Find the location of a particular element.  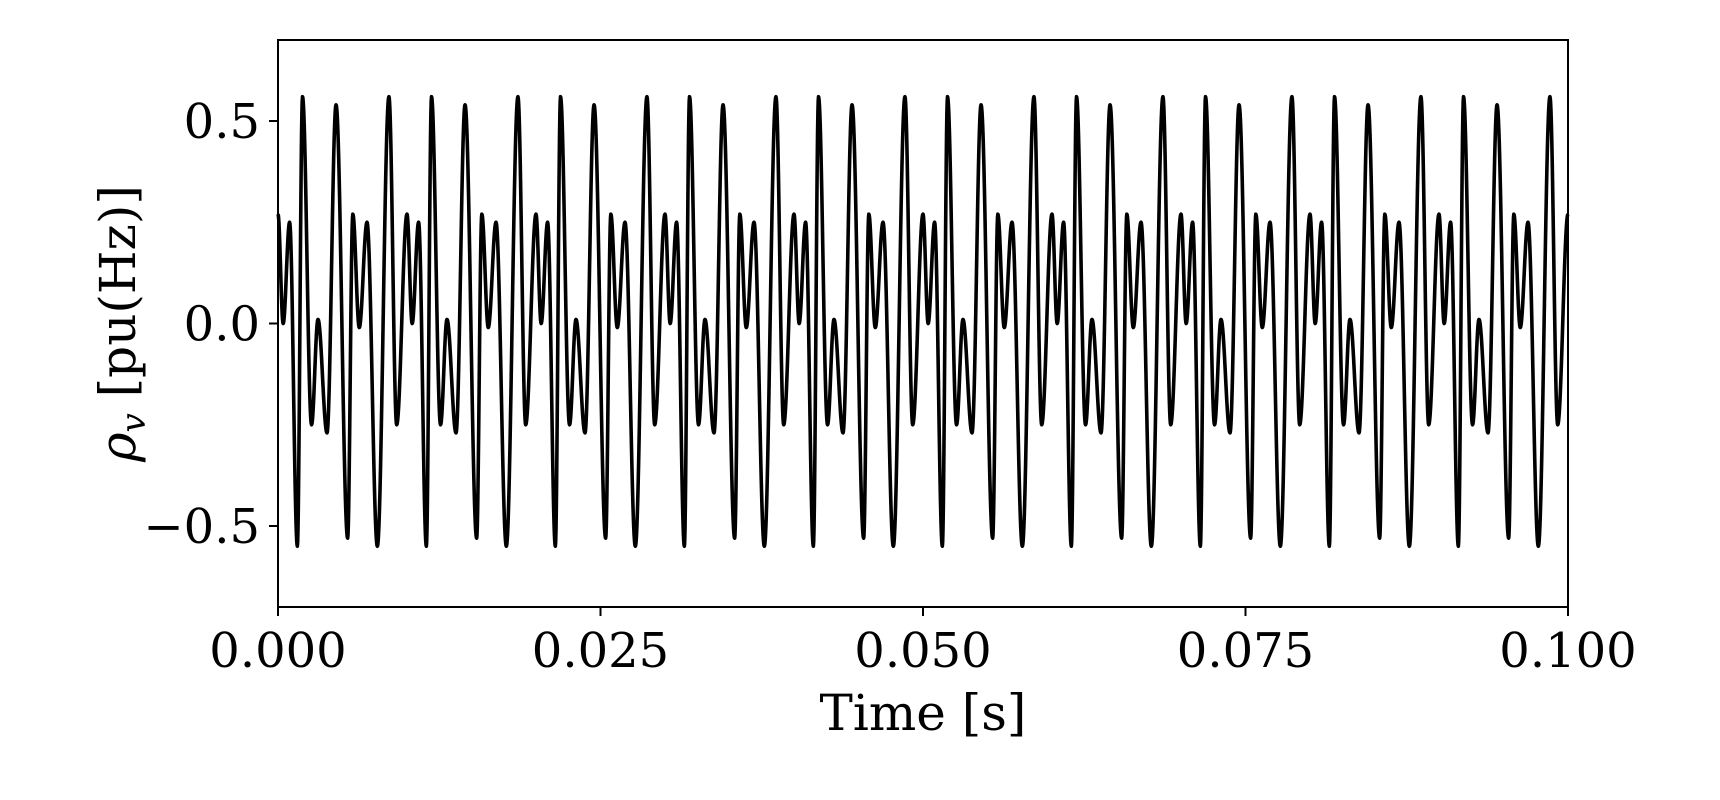

y-axis: −0.5 0.0 0.5 is located at coordinates (210, 324).